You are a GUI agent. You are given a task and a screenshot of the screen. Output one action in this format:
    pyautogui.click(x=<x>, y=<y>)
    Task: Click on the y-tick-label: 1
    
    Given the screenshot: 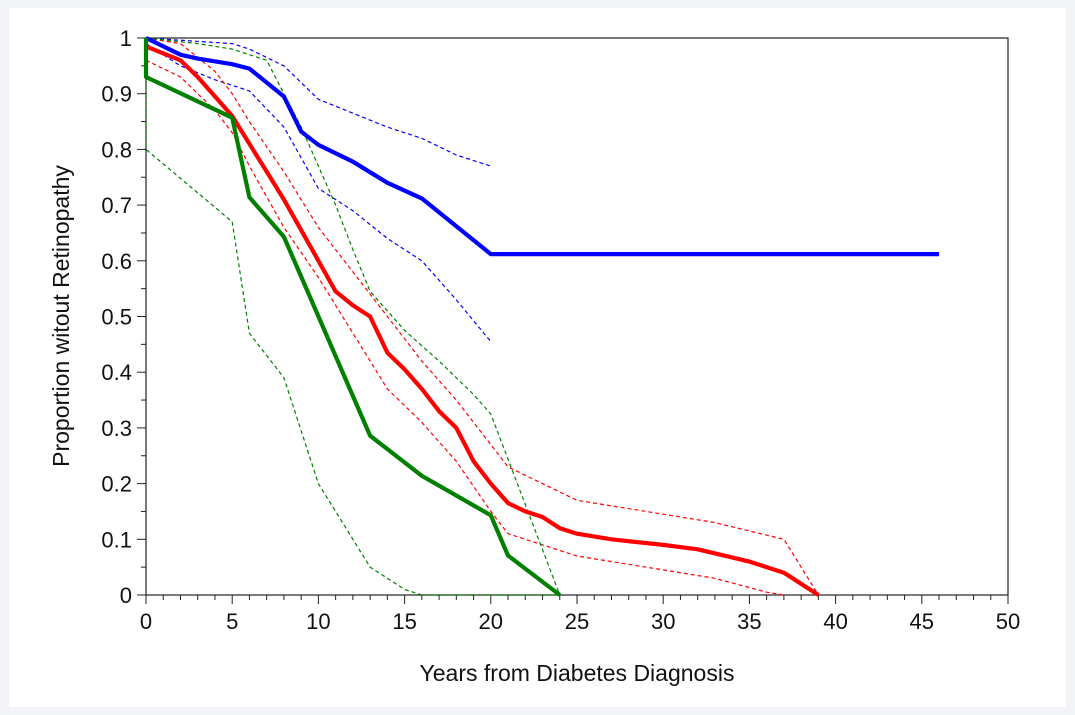 What is the action you would take?
    pyautogui.click(x=126, y=38)
    